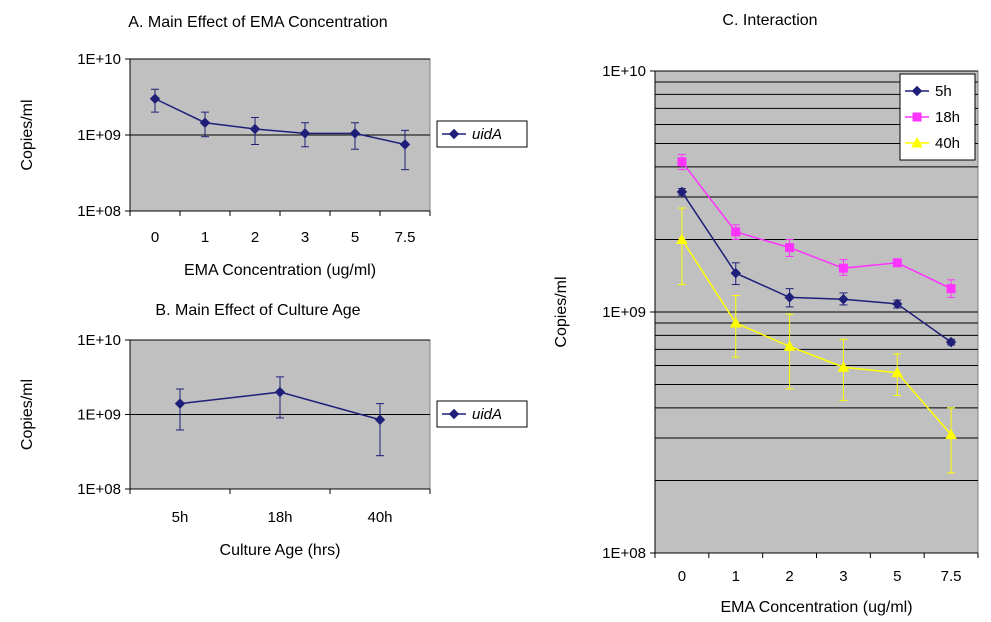  I want to click on series-40h, so click(816, 340).